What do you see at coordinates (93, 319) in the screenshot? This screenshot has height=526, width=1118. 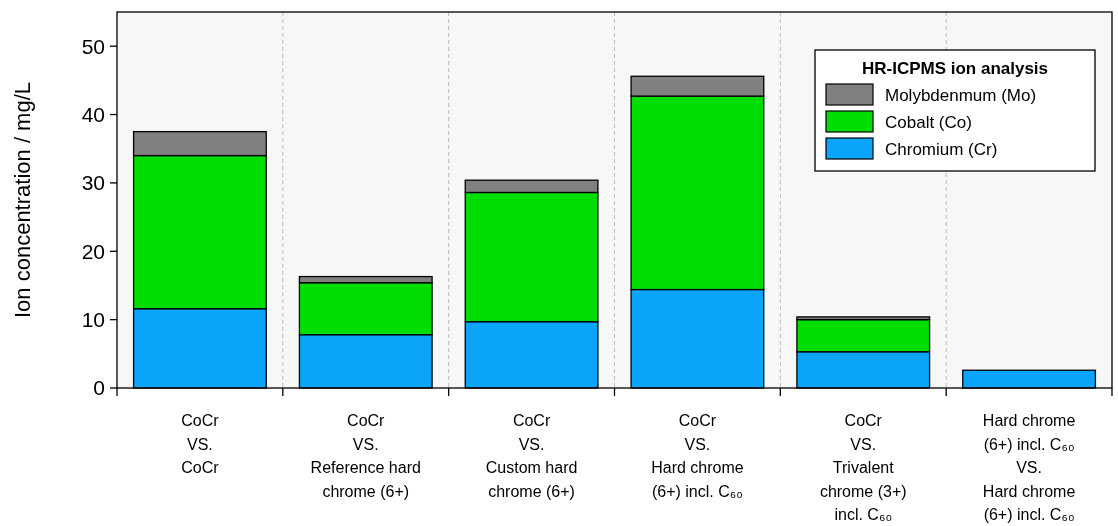 I see `y-tick-label: 10` at bounding box center [93, 319].